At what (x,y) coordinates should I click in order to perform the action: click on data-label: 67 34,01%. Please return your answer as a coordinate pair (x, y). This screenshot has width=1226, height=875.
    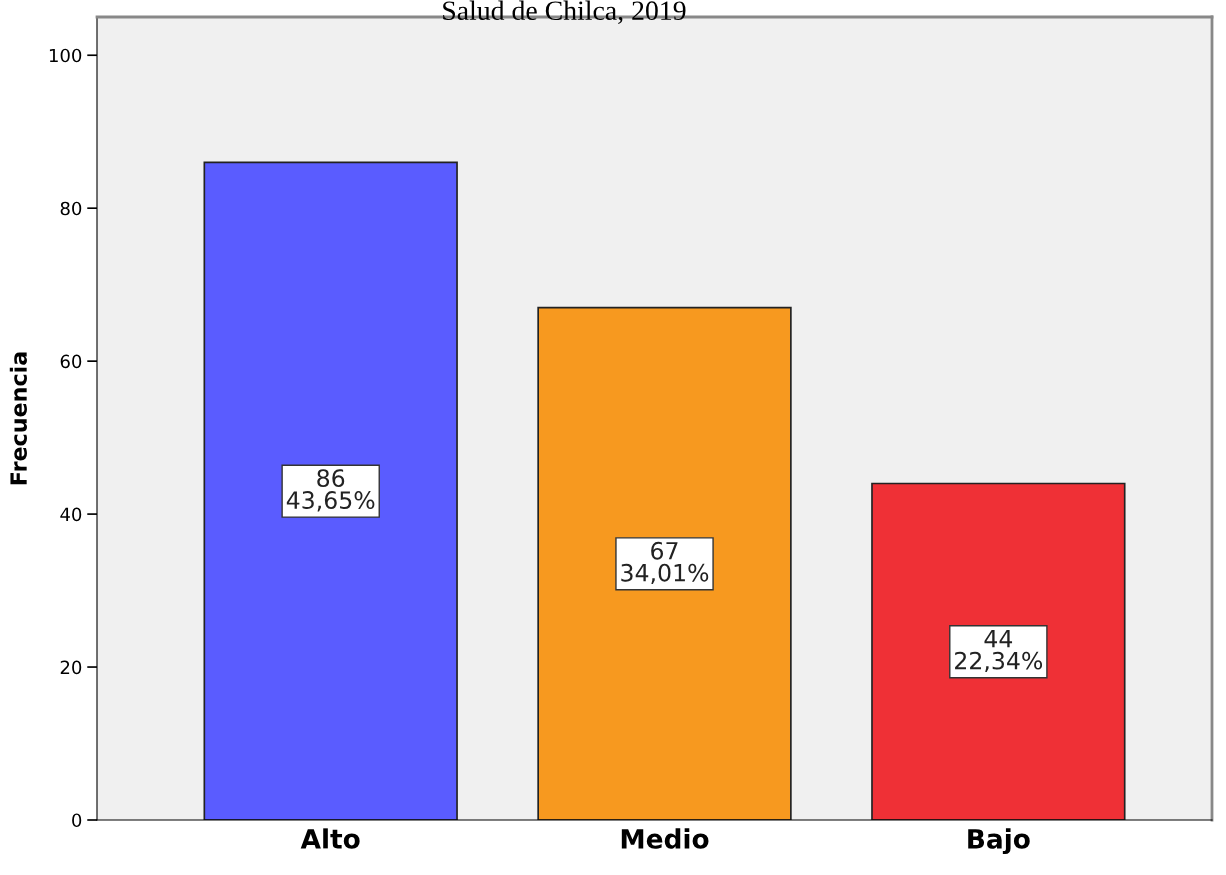
    Looking at the image, I should click on (665, 563).